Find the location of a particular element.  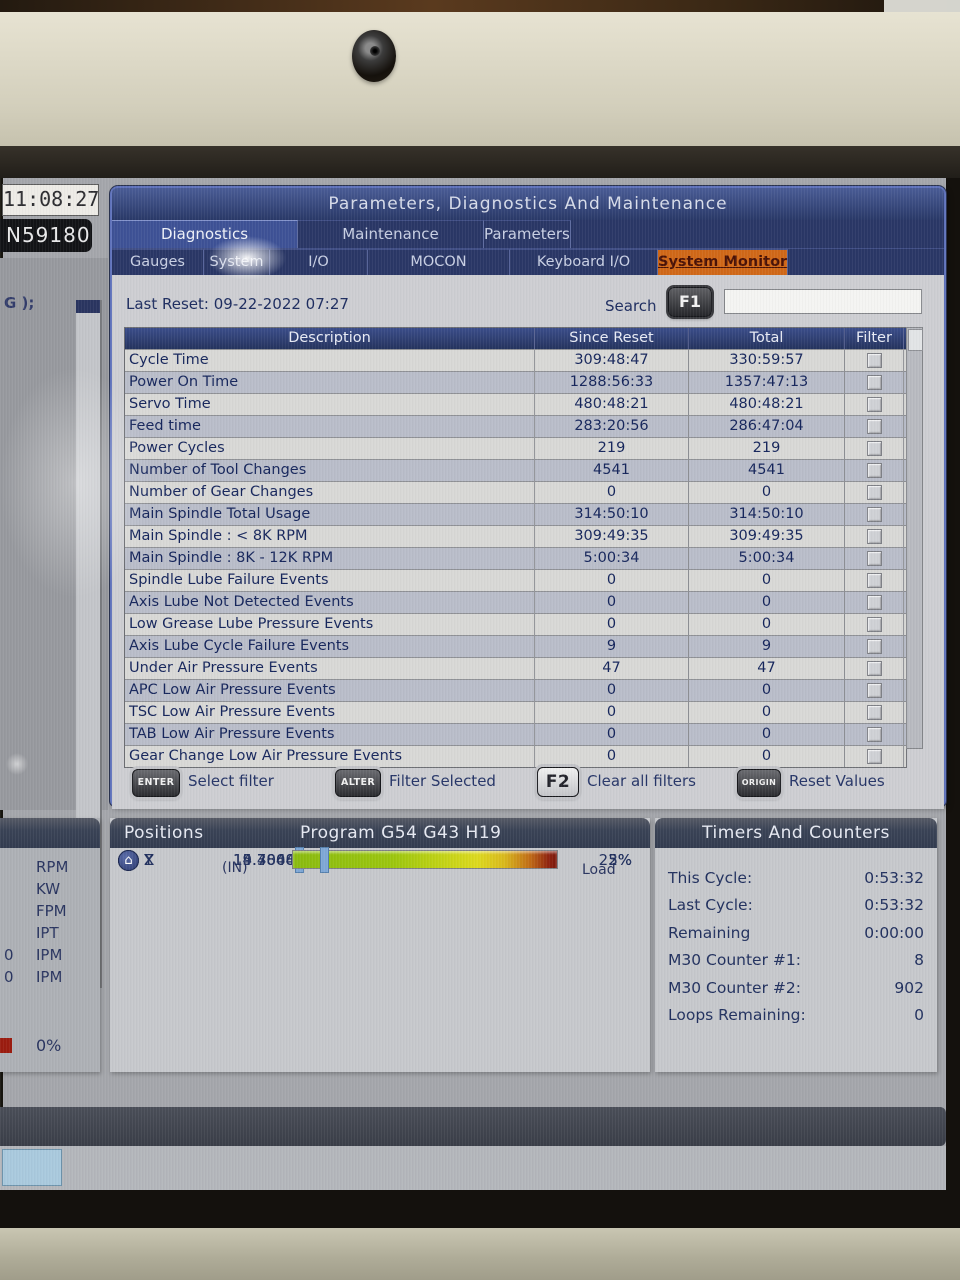

rate-row: 0 IPM is located at coordinates (50, 979).